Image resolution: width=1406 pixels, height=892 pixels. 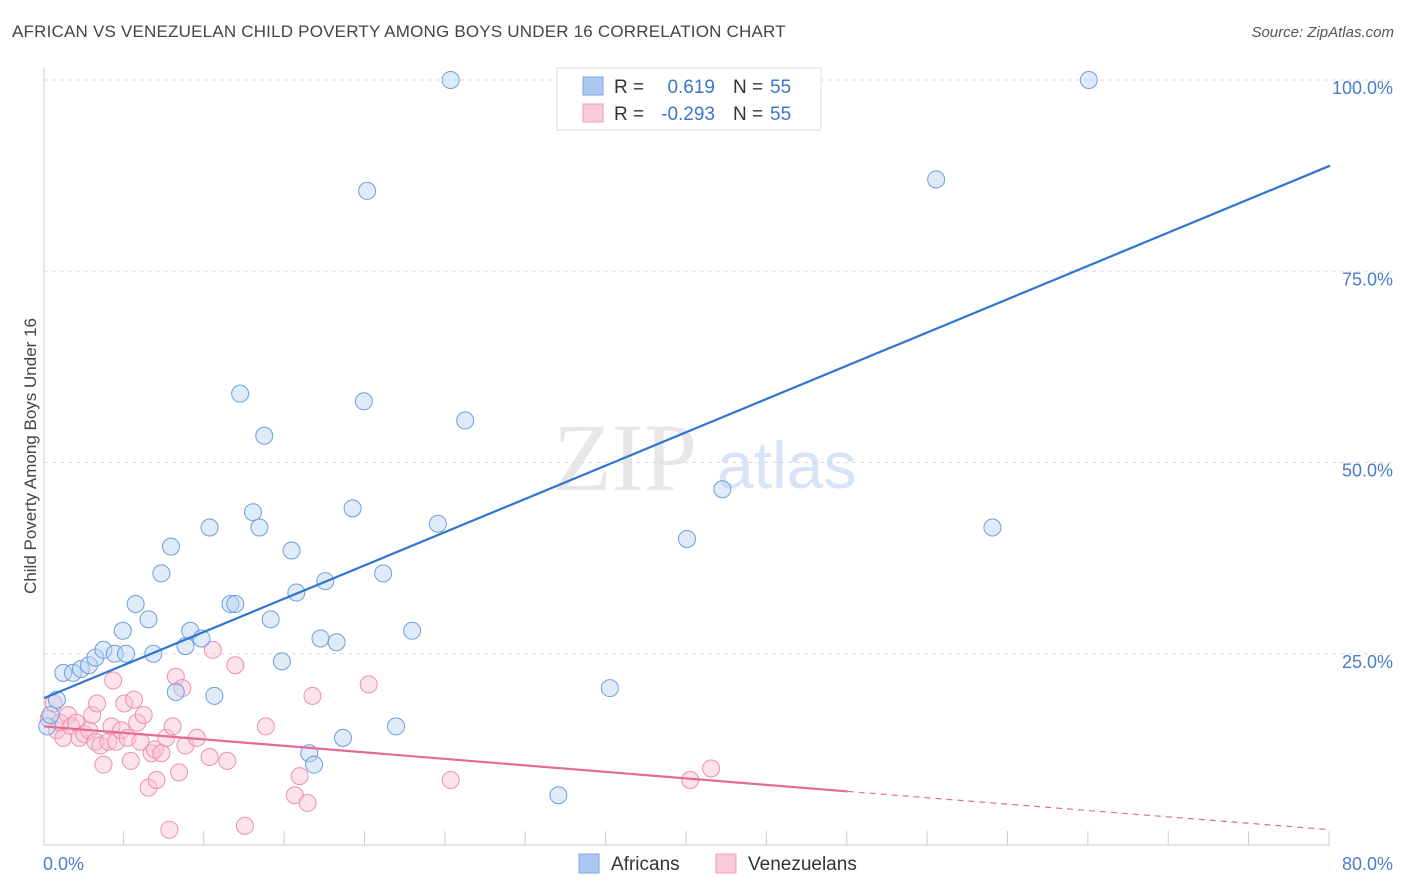 What do you see at coordinates (1367, 864) in the screenshot?
I see `x-tick-label-max: 80.0%` at bounding box center [1367, 864].